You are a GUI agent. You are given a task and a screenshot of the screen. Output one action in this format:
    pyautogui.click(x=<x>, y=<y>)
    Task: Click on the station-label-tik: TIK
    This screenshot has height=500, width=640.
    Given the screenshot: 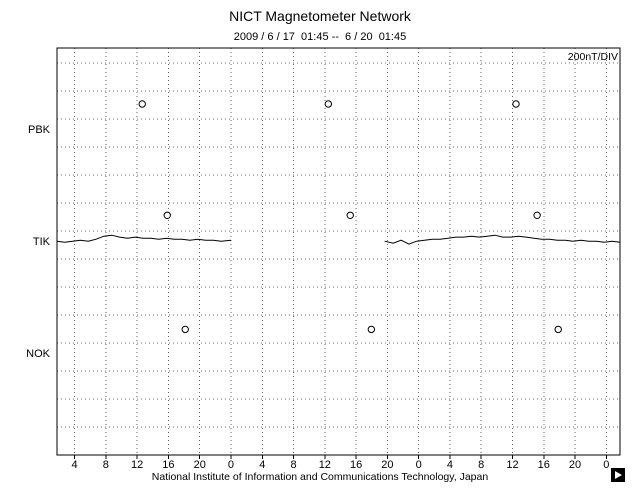 What is the action you would take?
    pyautogui.click(x=42, y=242)
    